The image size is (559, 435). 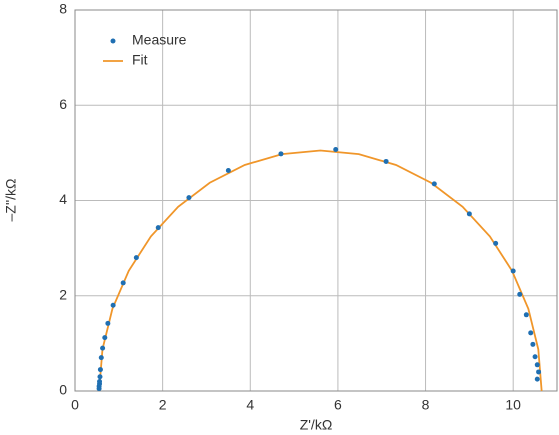 I want to click on x-tick-label: 4, so click(x=250, y=405).